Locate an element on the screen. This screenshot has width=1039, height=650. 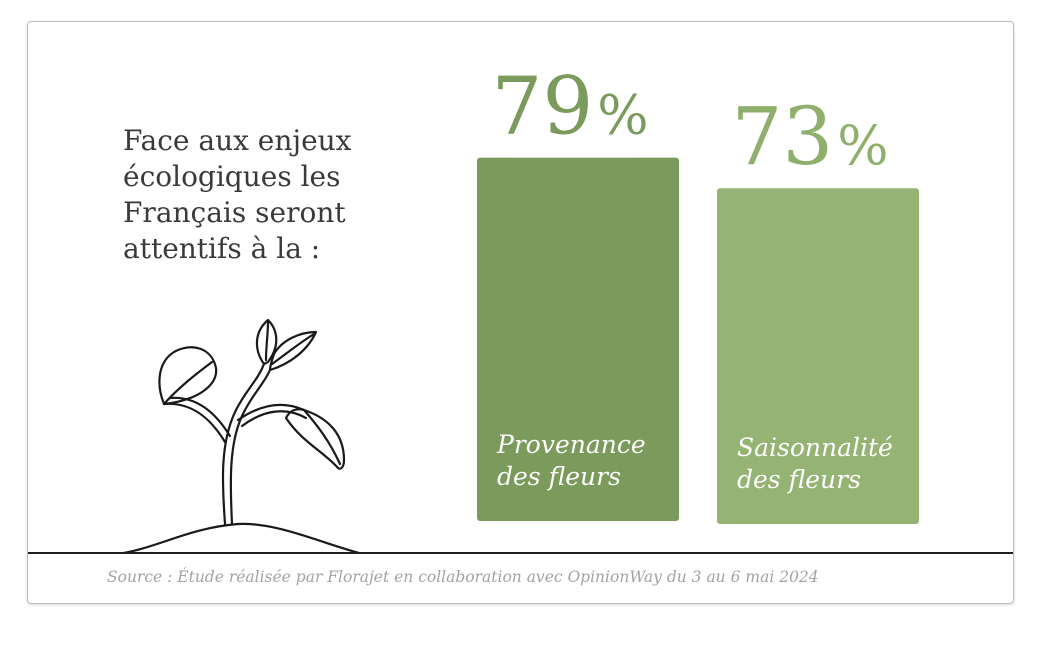
headline-line: écologiques les is located at coordinates (232, 176).